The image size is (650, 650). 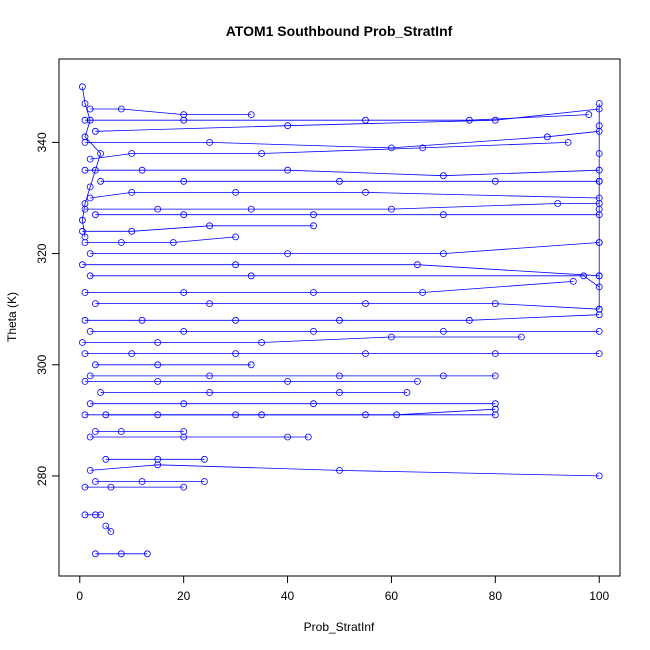 What do you see at coordinates (392, 596) in the screenshot?
I see `x-tick-label: 60` at bounding box center [392, 596].